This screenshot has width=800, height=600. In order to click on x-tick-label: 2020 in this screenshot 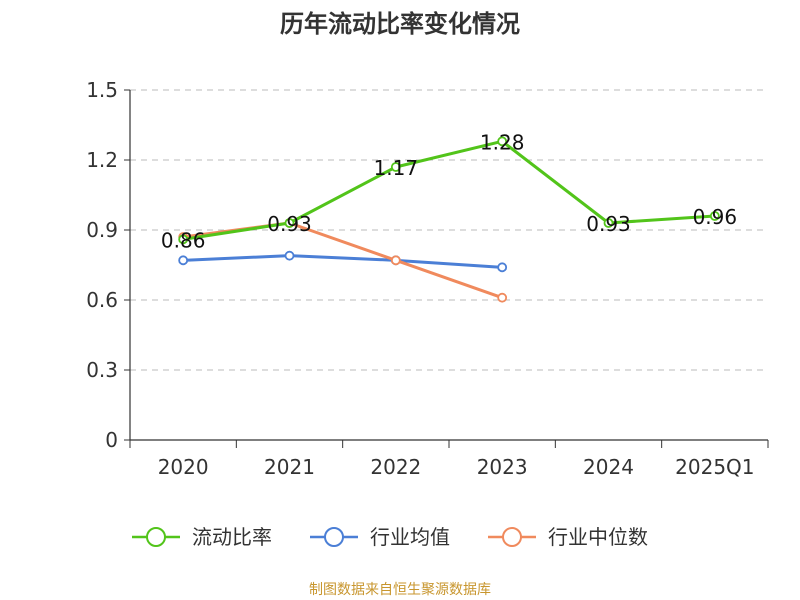, I will do `click(183, 467)`.